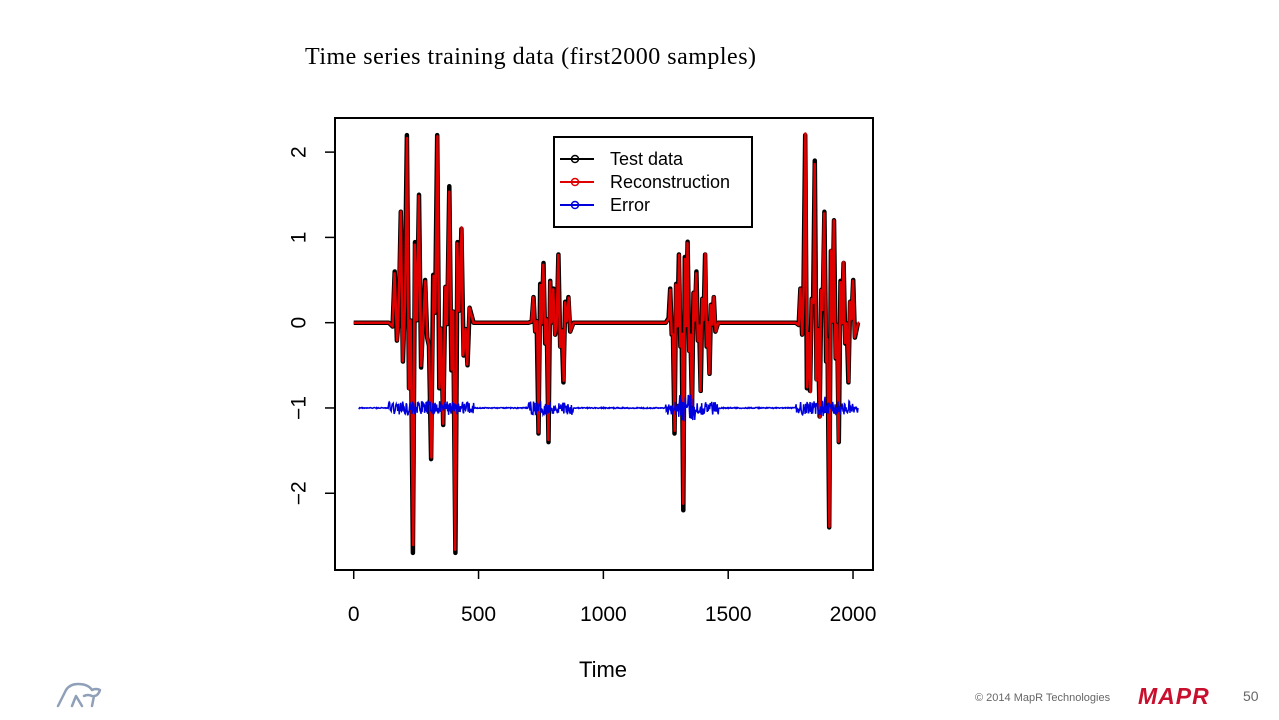 The image size is (1279, 720). I want to click on y-tick-label: −2, so click(299, 493).